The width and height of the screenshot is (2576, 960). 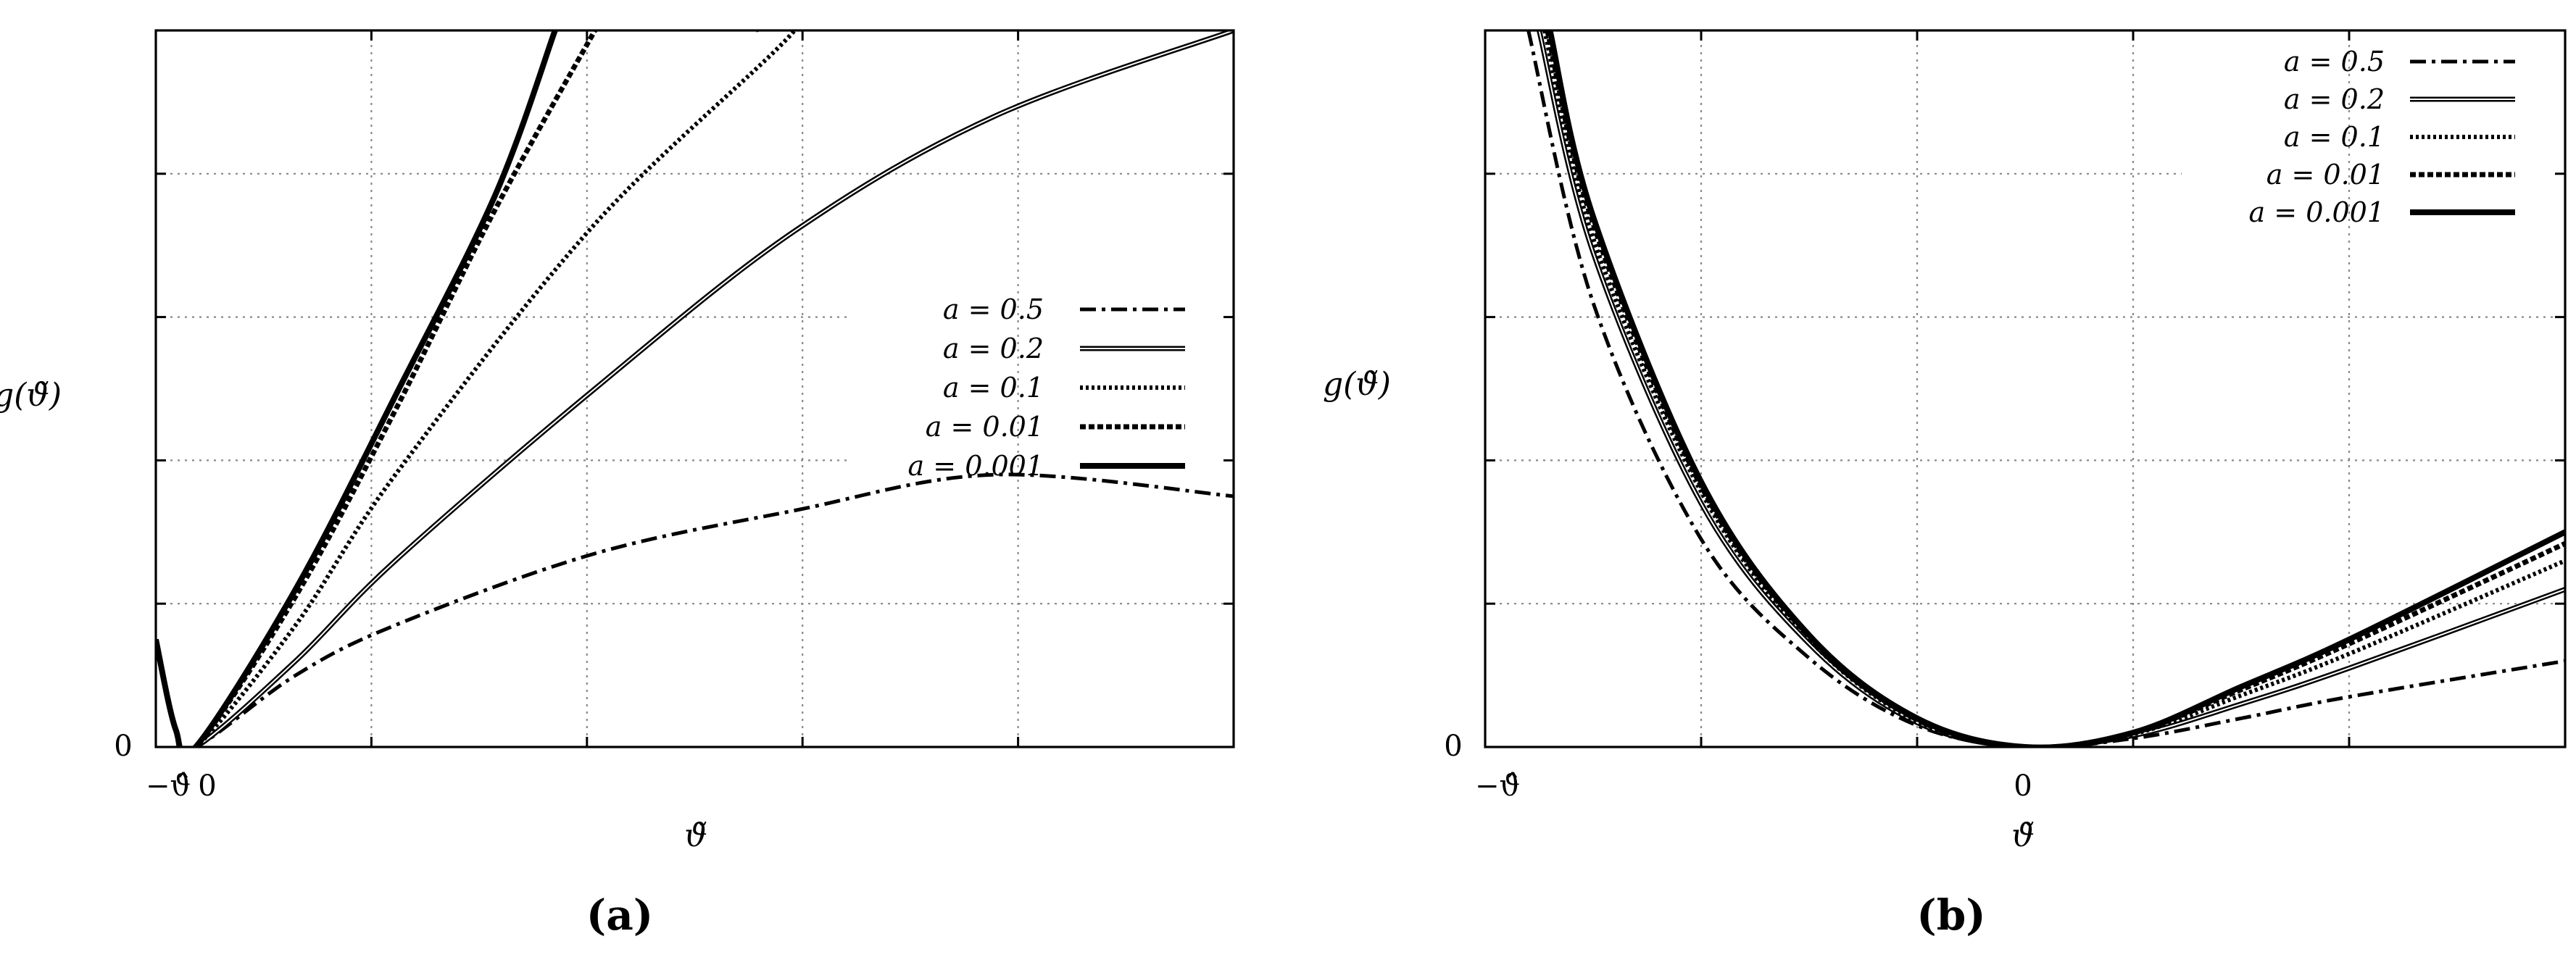 What do you see at coordinates (207, 786) in the screenshot?
I see `x-tick-label-zero-a: 0` at bounding box center [207, 786].